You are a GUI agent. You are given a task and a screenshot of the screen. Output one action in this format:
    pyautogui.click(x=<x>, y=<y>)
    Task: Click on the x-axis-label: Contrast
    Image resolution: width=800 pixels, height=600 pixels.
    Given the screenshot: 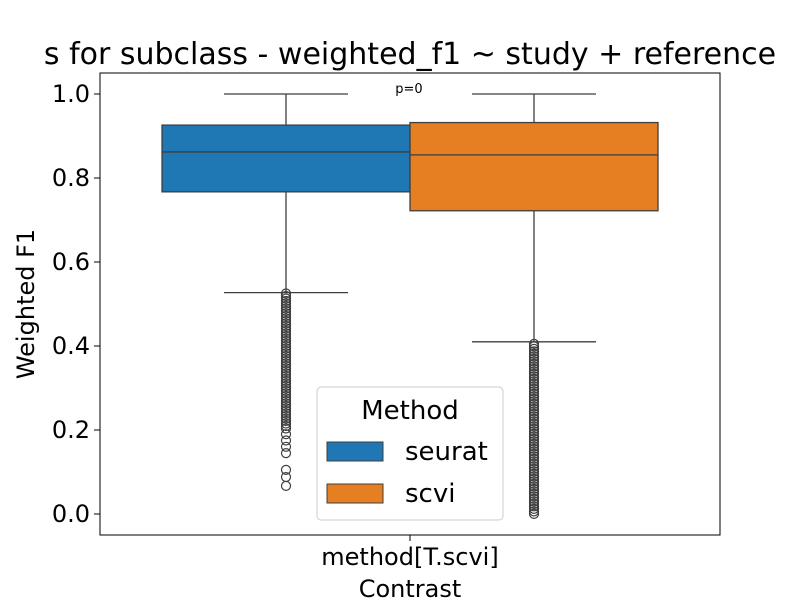 What is the action you would take?
    pyautogui.click(x=410, y=587)
    